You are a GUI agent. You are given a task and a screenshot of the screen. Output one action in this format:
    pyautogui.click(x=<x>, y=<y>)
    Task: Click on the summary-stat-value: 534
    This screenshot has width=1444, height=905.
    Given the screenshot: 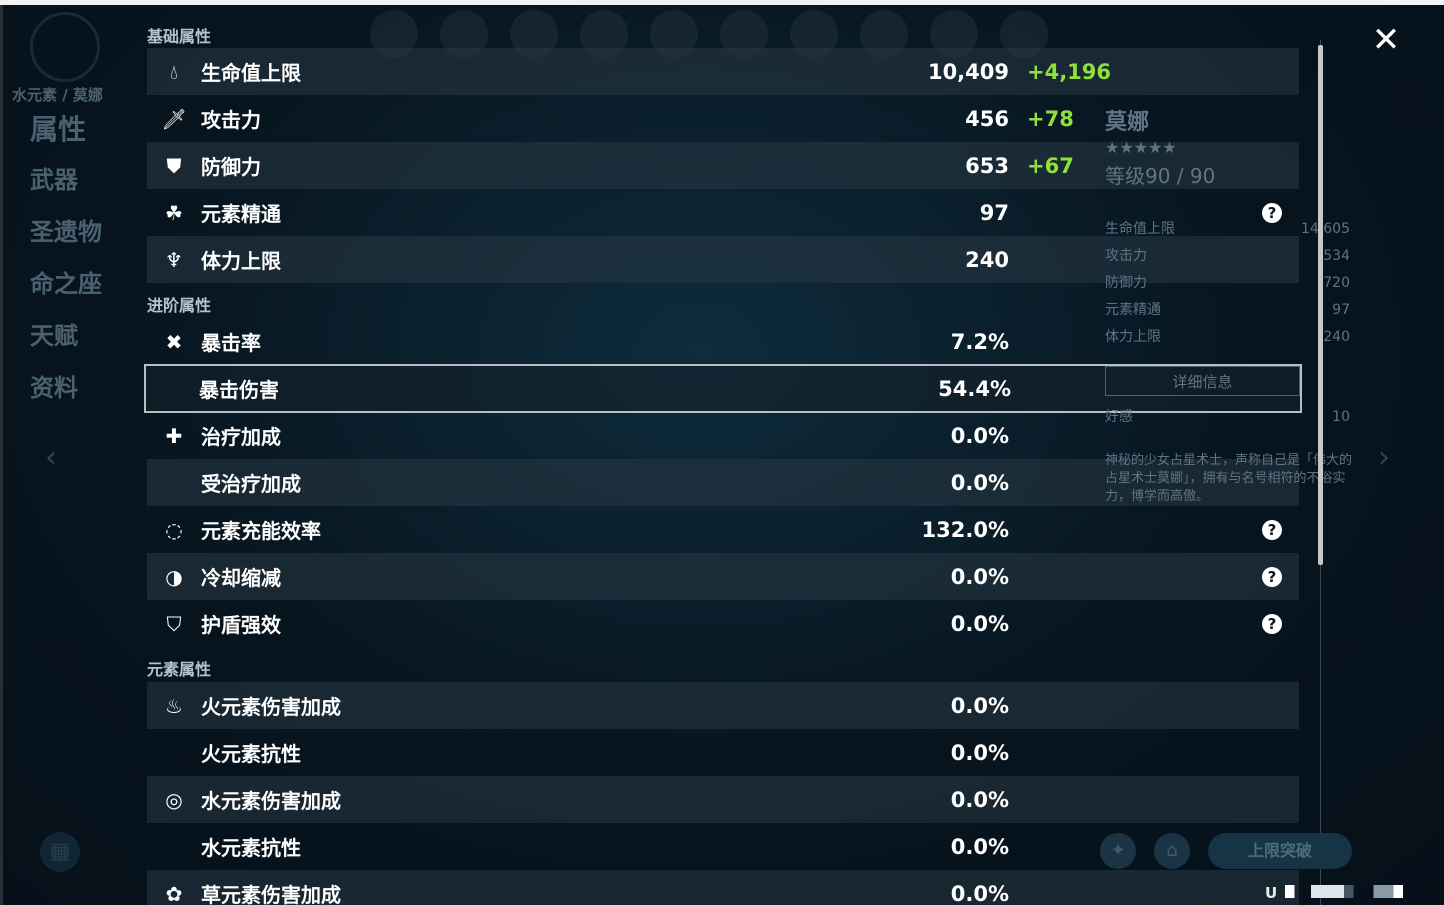 What is the action you would take?
    pyautogui.click(x=1336, y=256)
    